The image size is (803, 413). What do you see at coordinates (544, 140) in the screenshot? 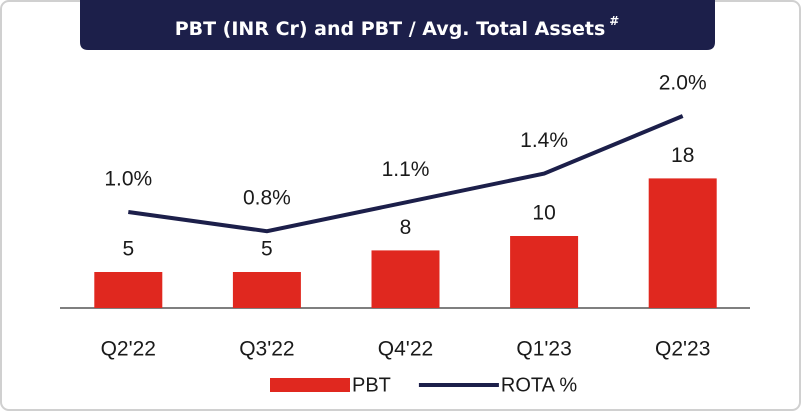
I see `line-value-label: 1.4%` at bounding box center [544, 140].